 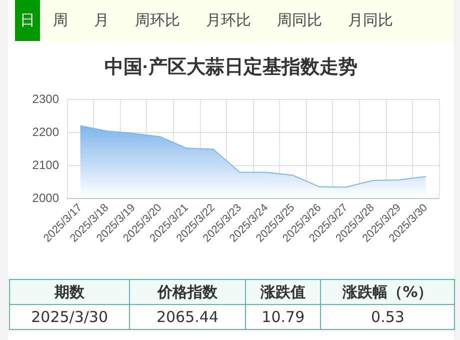 What do you see at coordinates (60, 20) in the screenshot?
I see `text: 周` at bounding box center [60, 20].